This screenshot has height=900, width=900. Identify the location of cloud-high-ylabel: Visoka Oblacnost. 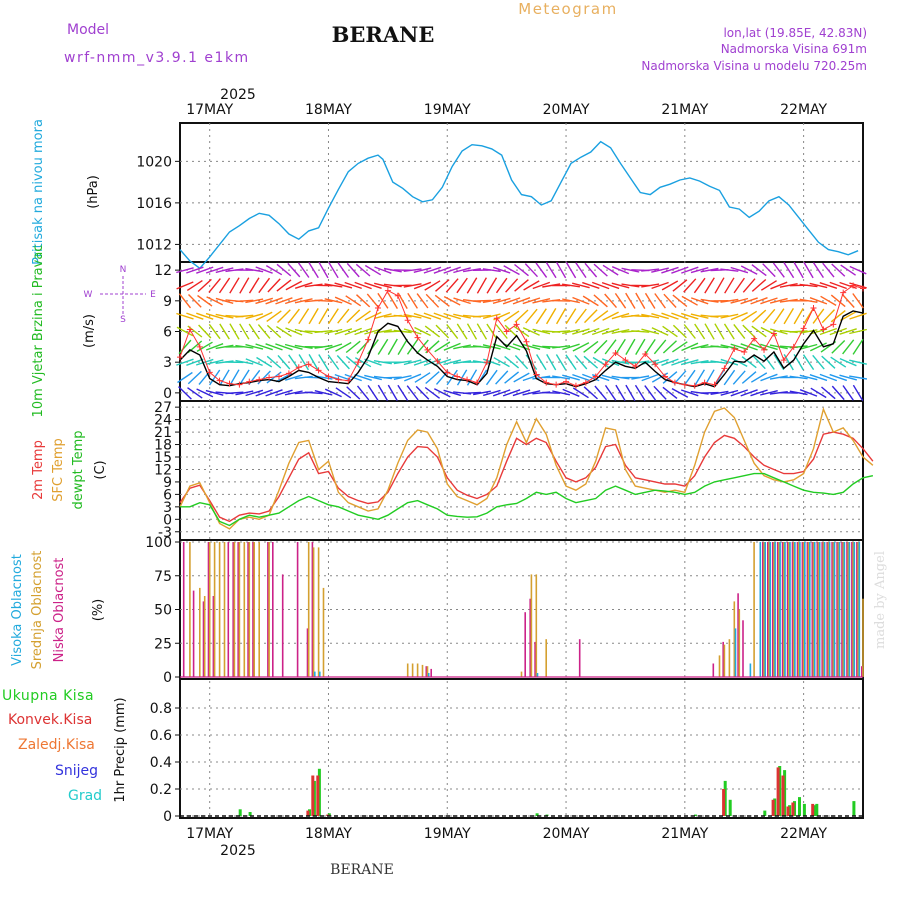
(17, 610).